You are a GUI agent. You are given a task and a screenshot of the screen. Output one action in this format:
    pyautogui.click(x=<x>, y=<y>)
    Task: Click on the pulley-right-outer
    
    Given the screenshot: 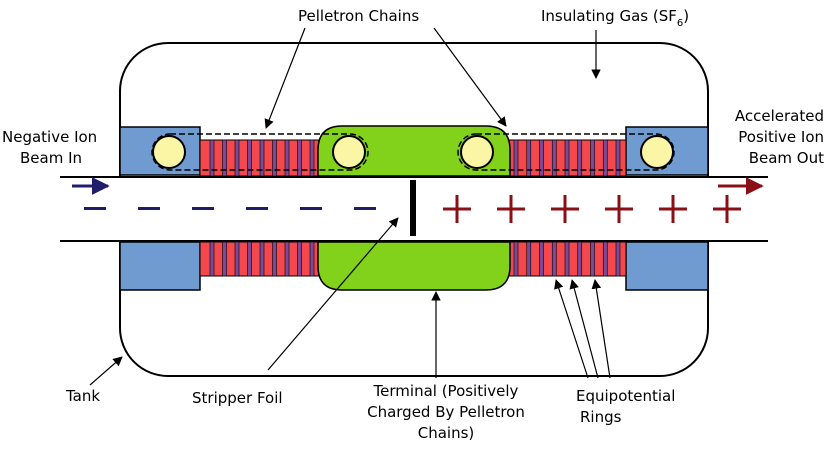 What is the action you would take?
    pyautogui.click(x=657, y=152)
    